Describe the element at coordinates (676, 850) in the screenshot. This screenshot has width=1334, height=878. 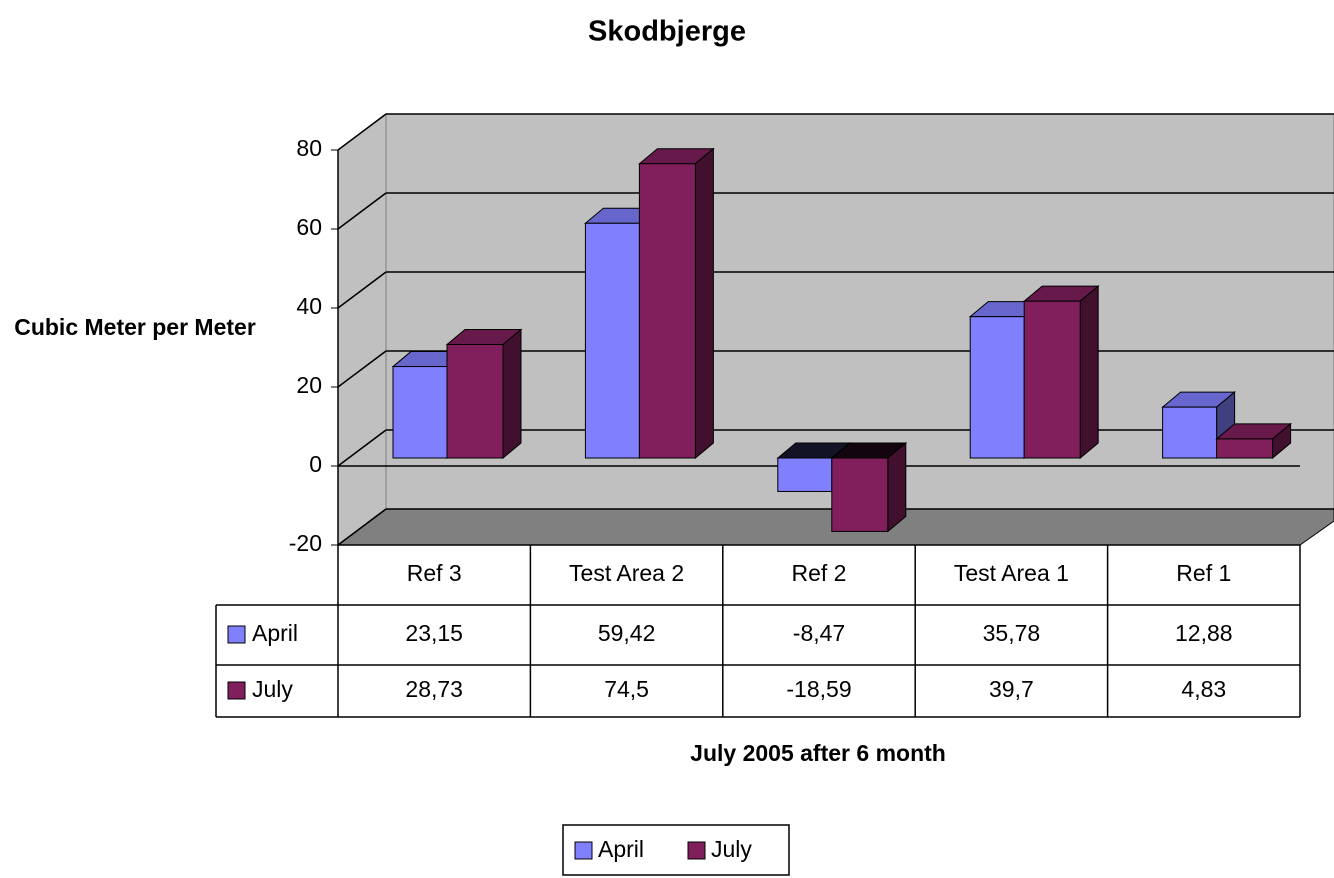
I see `legend-box` at that location.